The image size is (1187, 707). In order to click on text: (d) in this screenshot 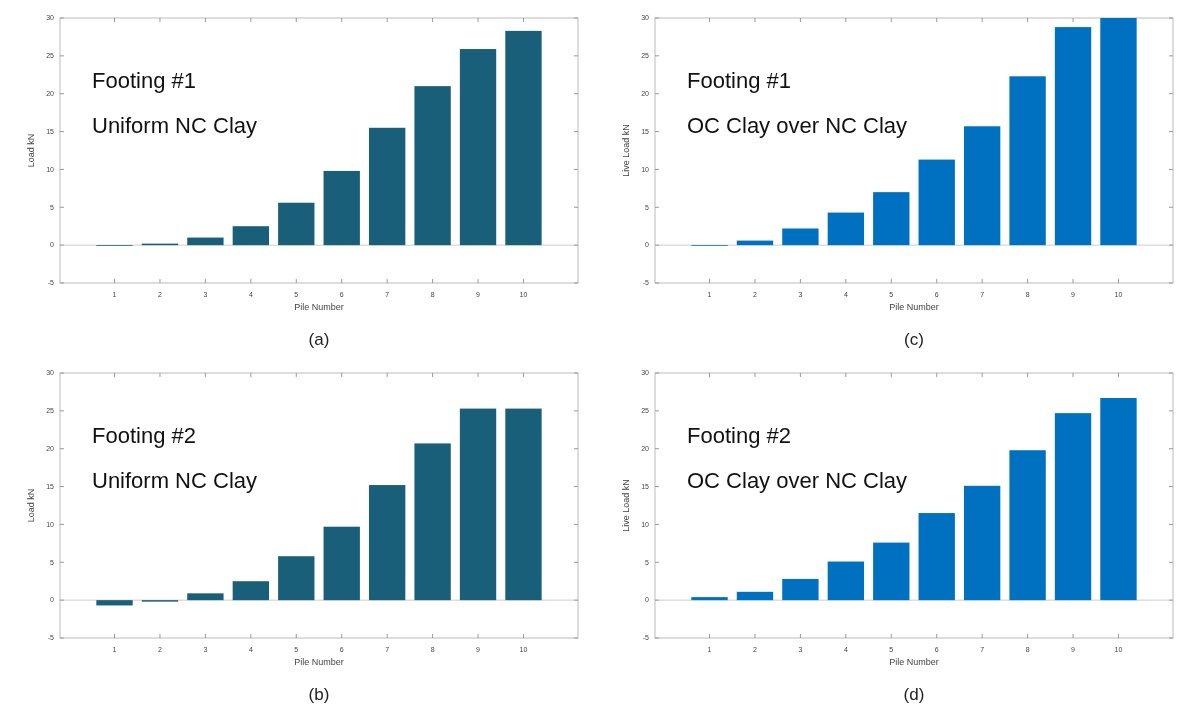, I will do `click(914, 694)`.